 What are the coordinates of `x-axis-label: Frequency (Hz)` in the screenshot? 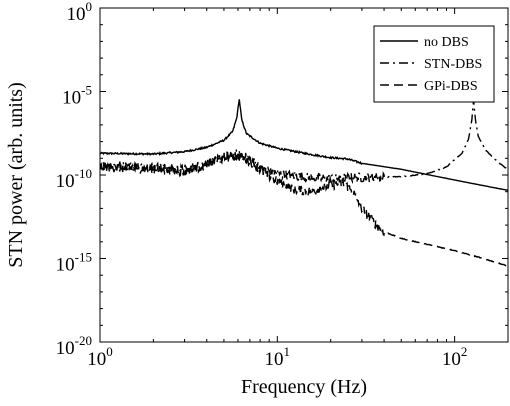 It's located at (304, 387).